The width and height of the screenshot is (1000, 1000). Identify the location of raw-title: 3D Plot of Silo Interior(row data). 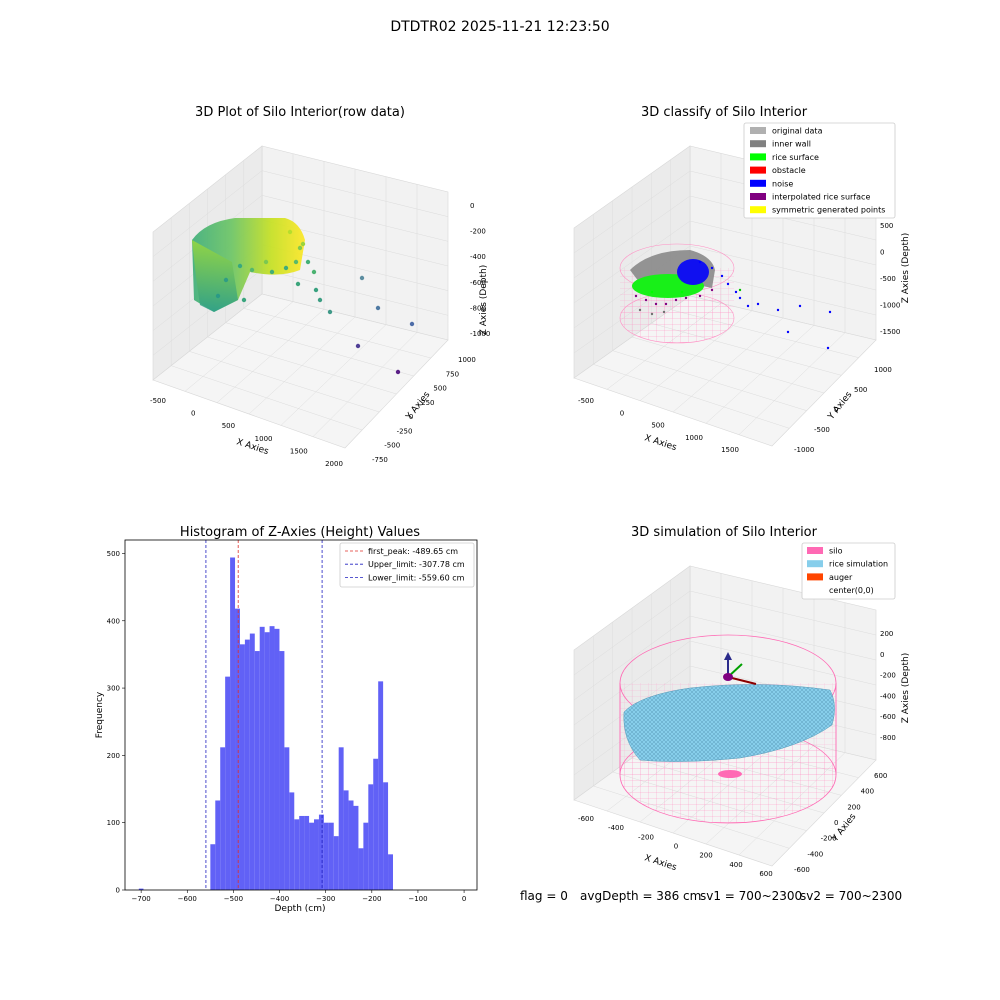
(300, 112).